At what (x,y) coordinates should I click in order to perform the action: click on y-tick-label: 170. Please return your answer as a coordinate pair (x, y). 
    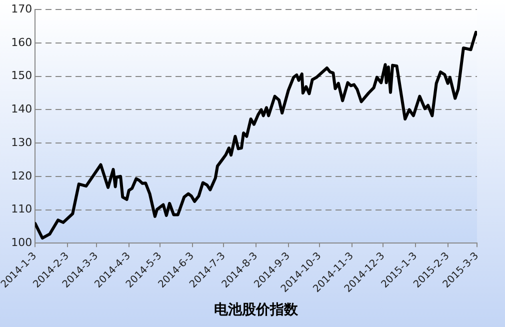
    Looking at the image, I should click on (21, 9).